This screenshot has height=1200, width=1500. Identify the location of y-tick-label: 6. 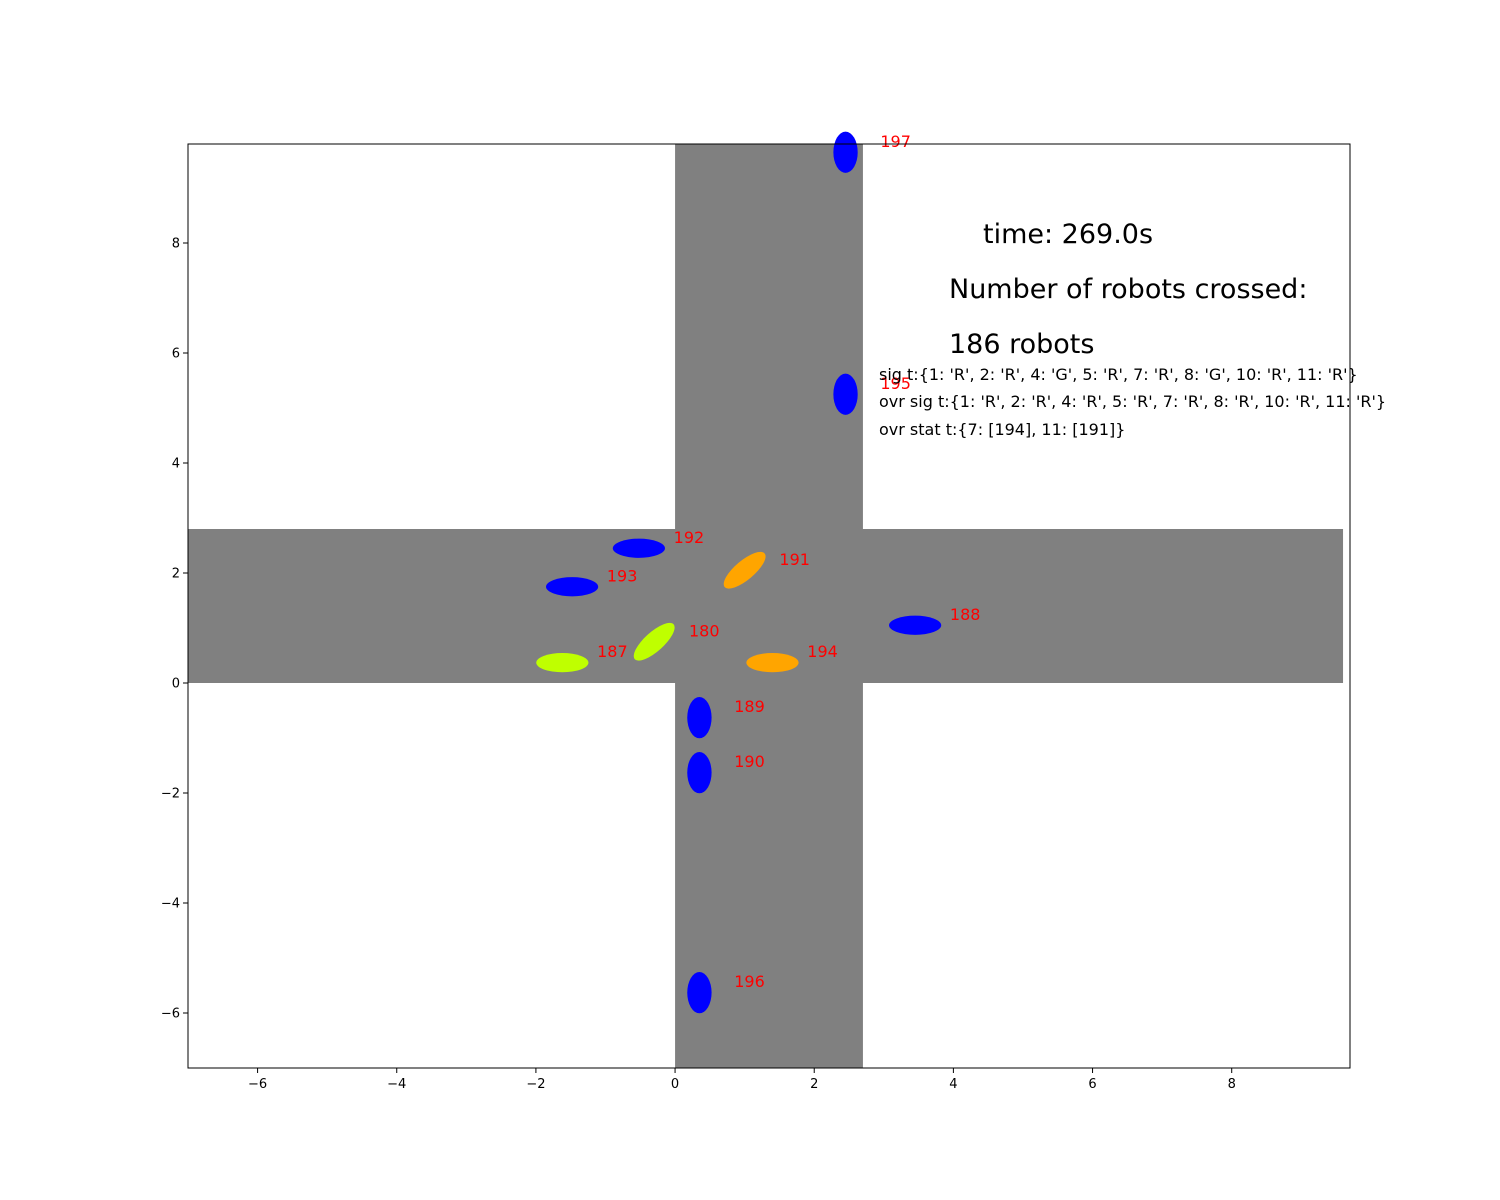
(176, 354).